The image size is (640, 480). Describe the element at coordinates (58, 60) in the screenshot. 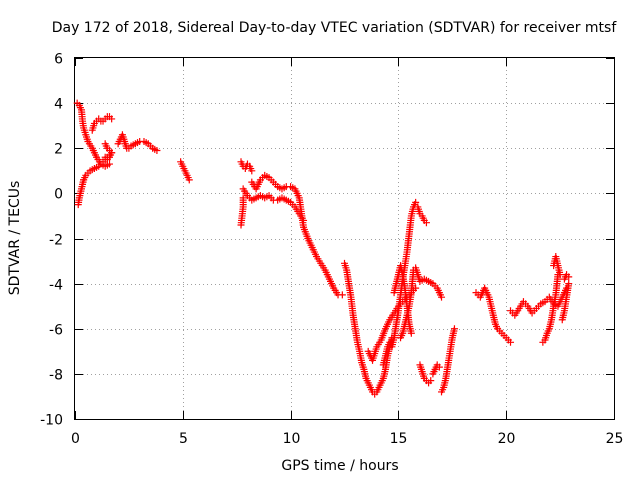

I see `y-tick-label: 6` at that location.